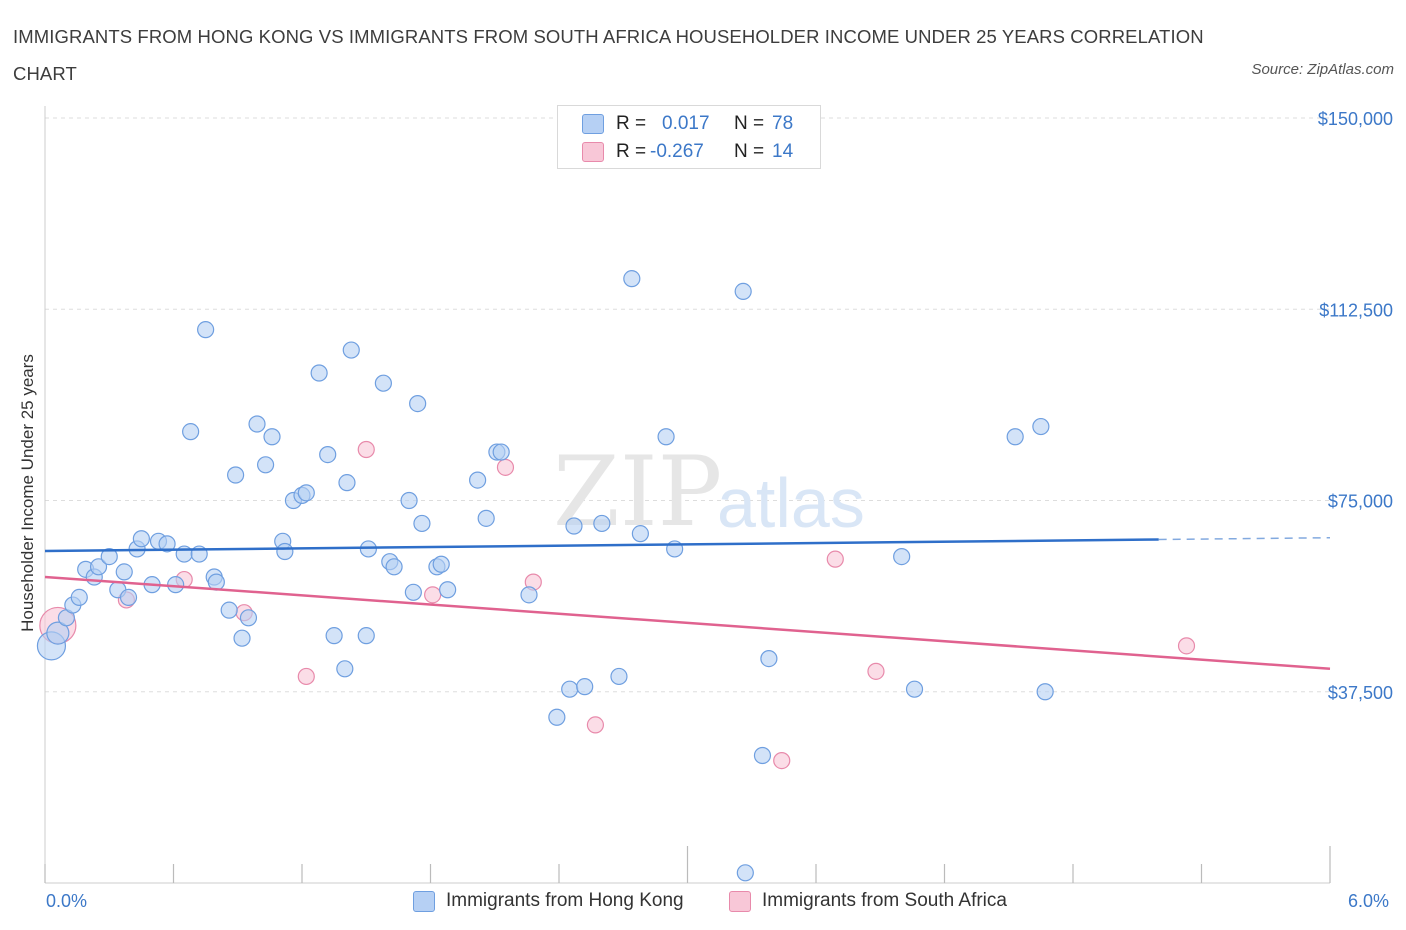  I want to click on bottom-legend-label: Immigrants from South Africa, so click(884, 900).